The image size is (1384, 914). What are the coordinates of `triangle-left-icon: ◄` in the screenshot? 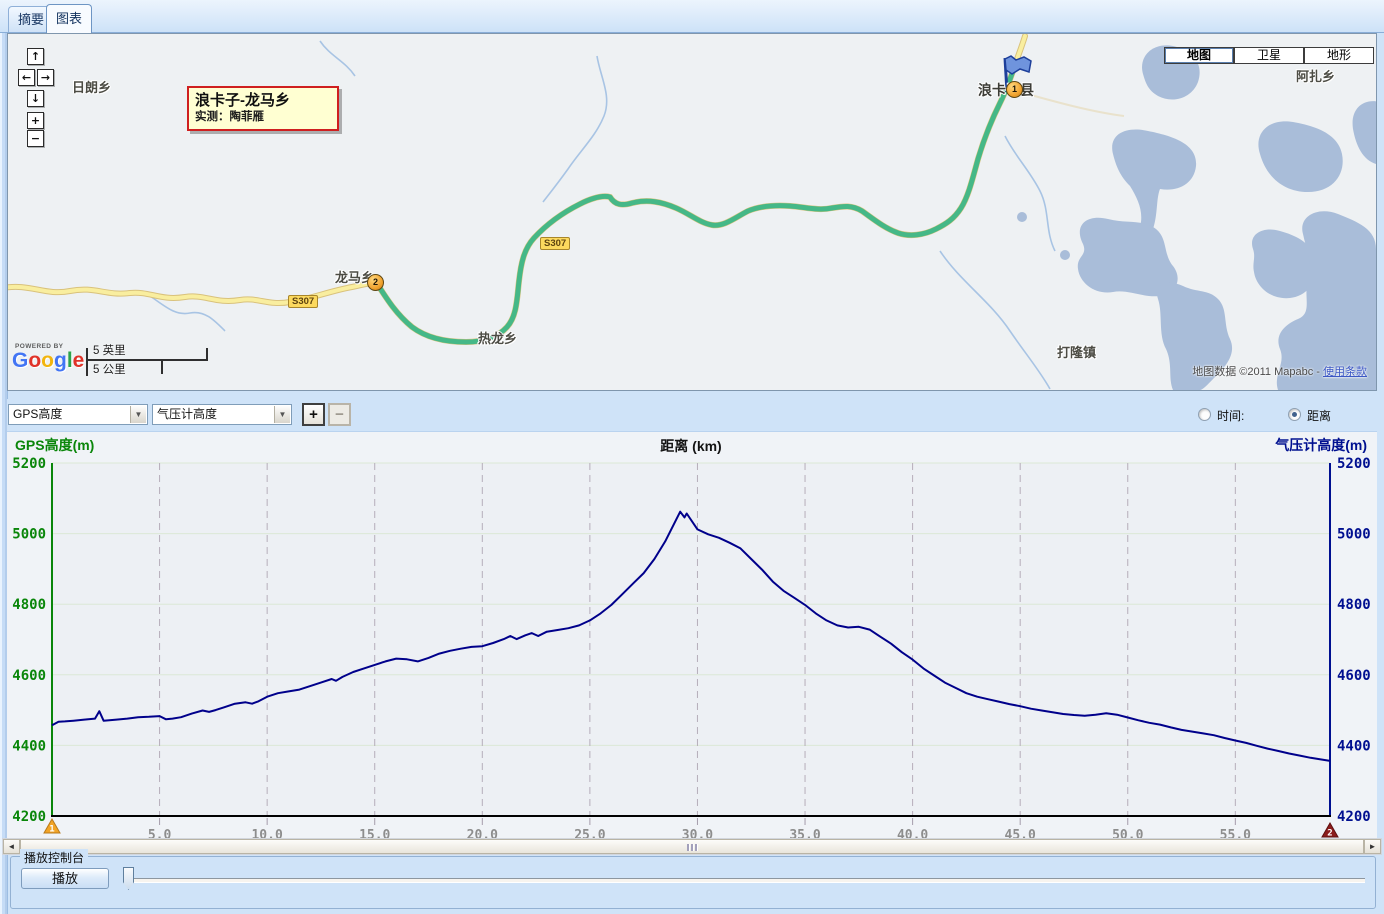 It's located at (11, 846).